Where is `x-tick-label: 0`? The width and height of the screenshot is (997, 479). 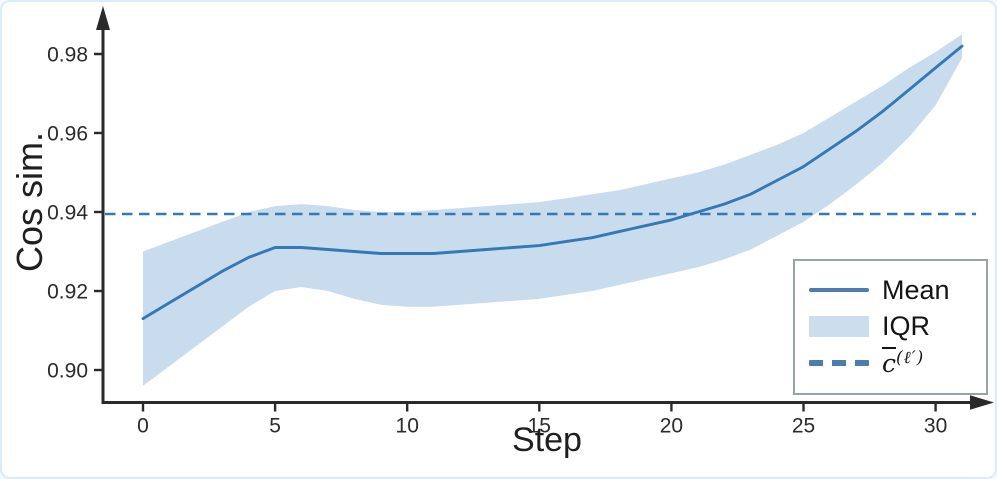
x-tick-label: 0 is located at coordinates (143, 426).